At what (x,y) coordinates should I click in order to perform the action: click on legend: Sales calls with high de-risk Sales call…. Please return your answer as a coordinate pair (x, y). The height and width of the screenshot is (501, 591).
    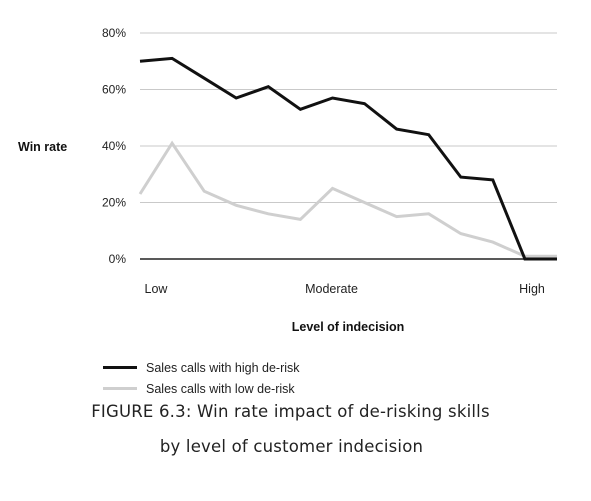
    Looking at the image, I should click on (201, 378).